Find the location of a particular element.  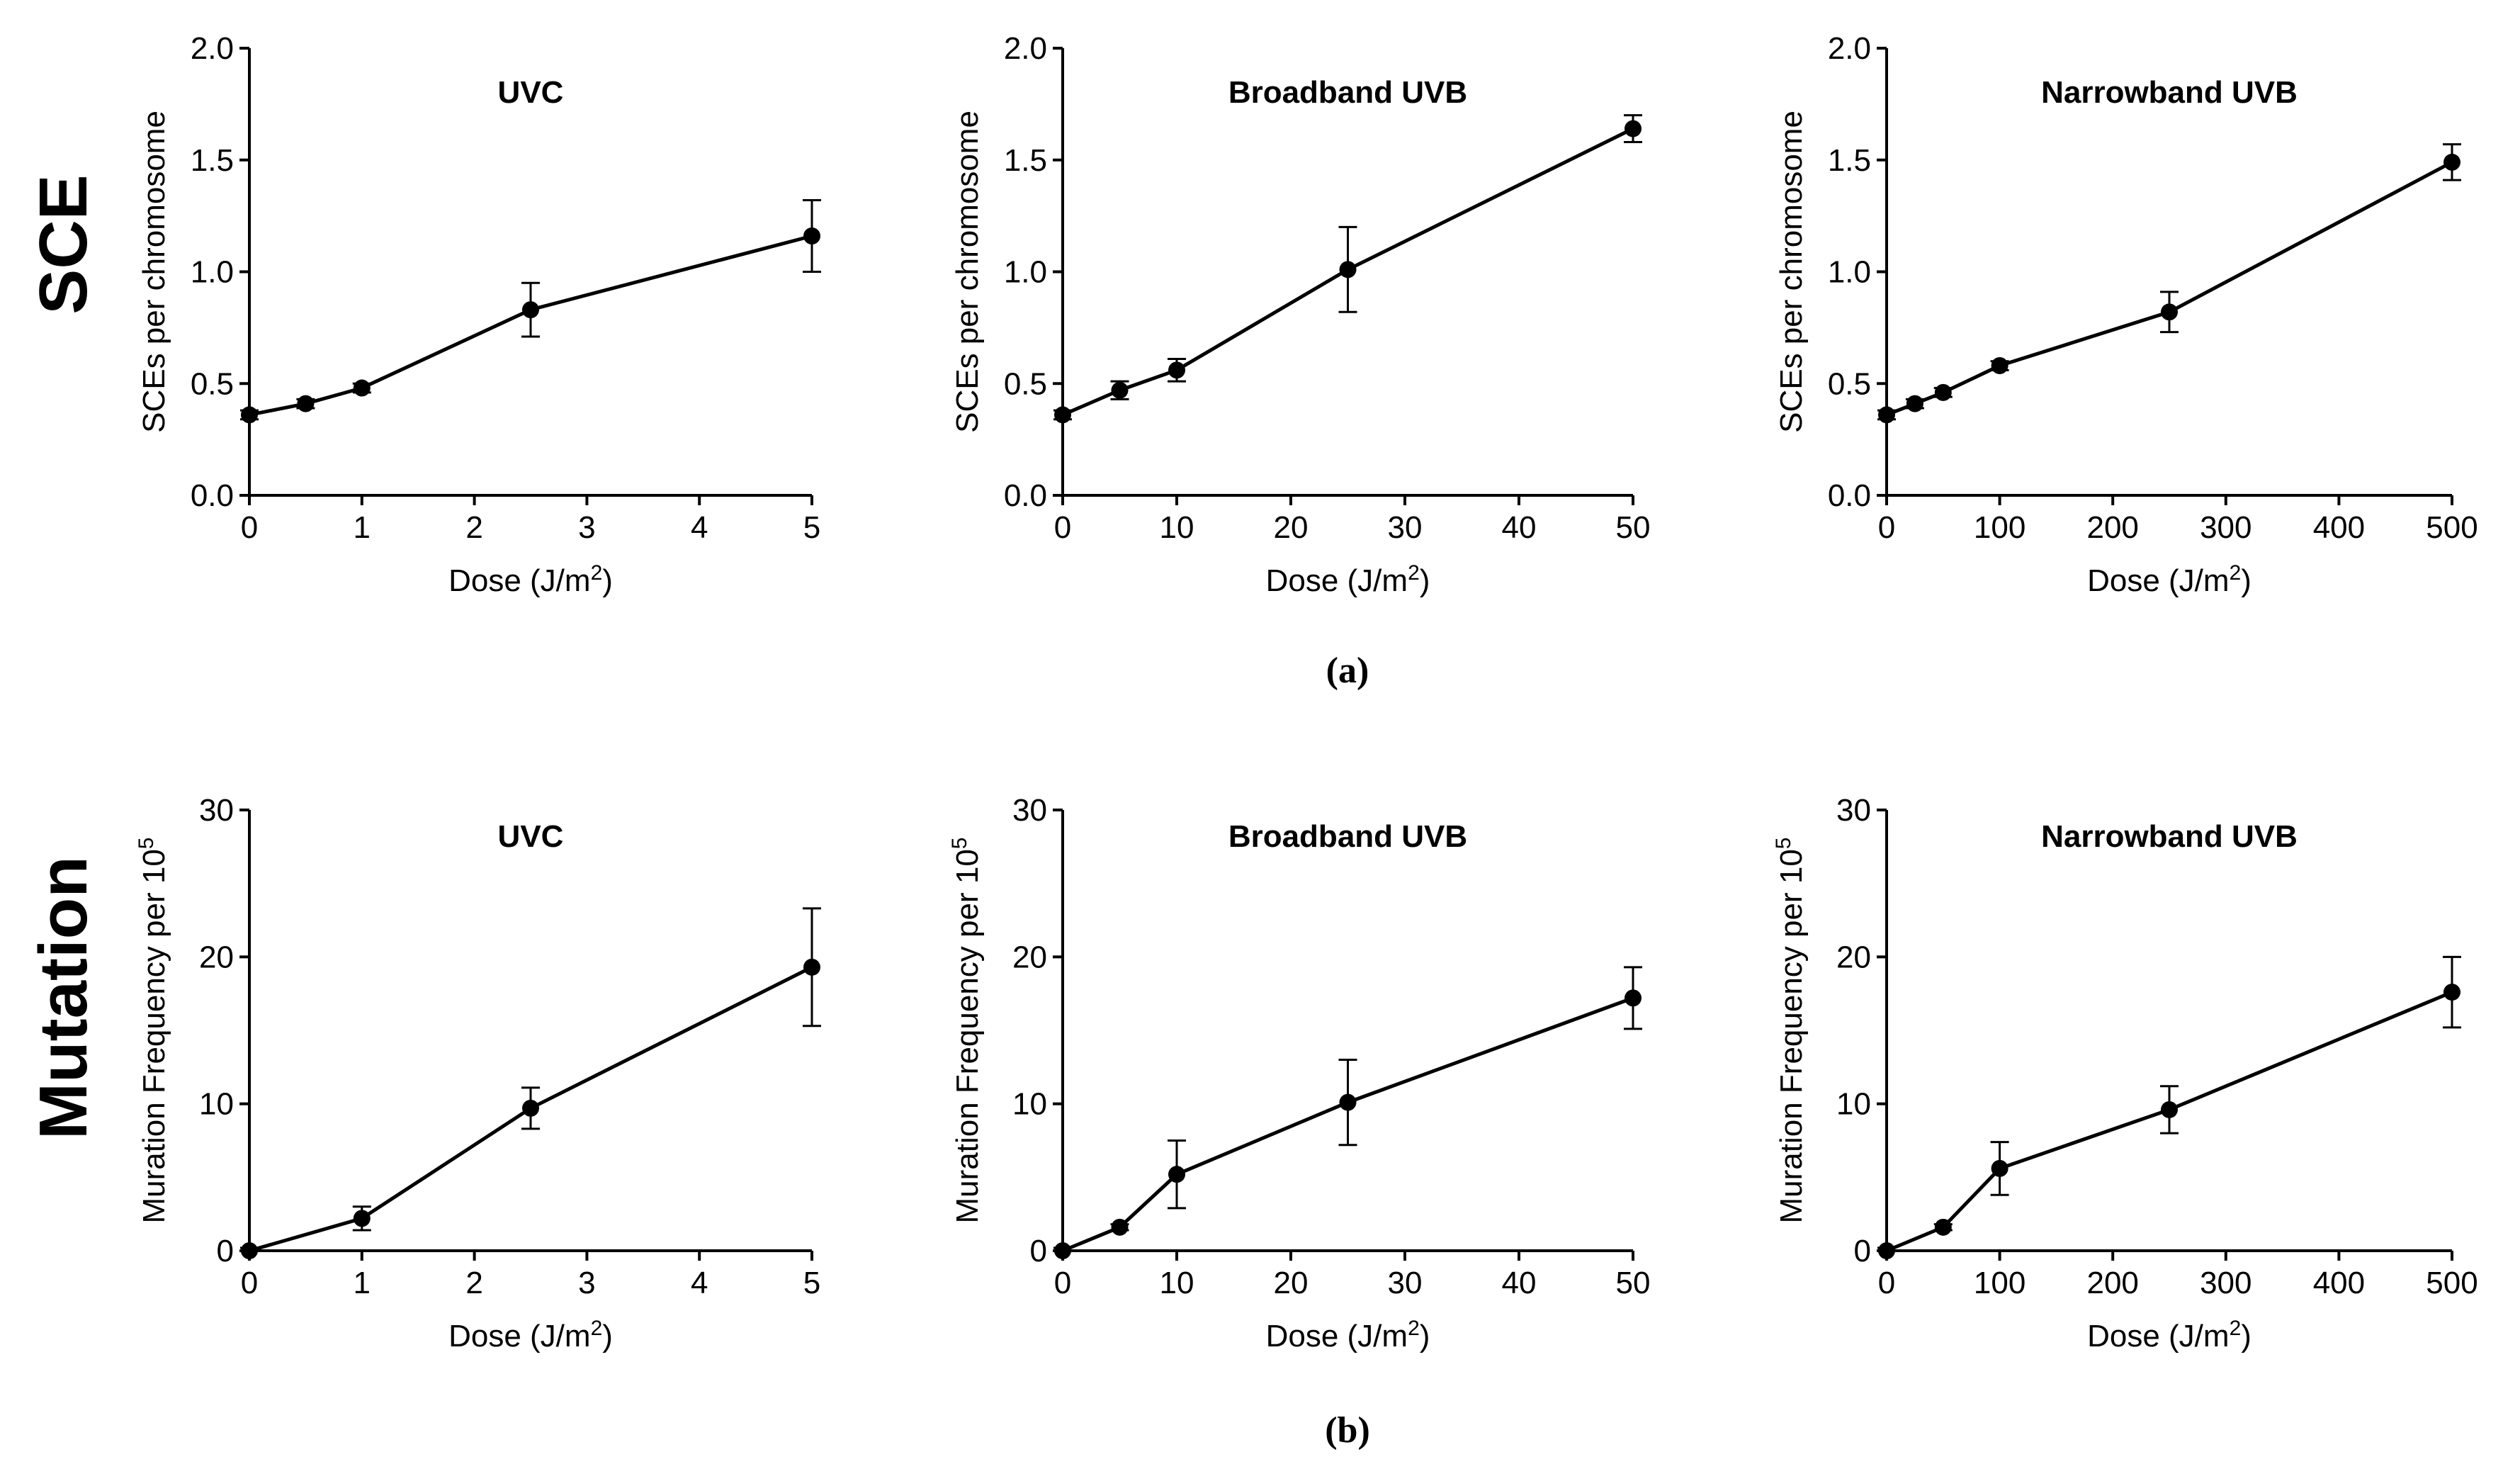

x-tick-label: 4 is located at coordinates (699, 527).